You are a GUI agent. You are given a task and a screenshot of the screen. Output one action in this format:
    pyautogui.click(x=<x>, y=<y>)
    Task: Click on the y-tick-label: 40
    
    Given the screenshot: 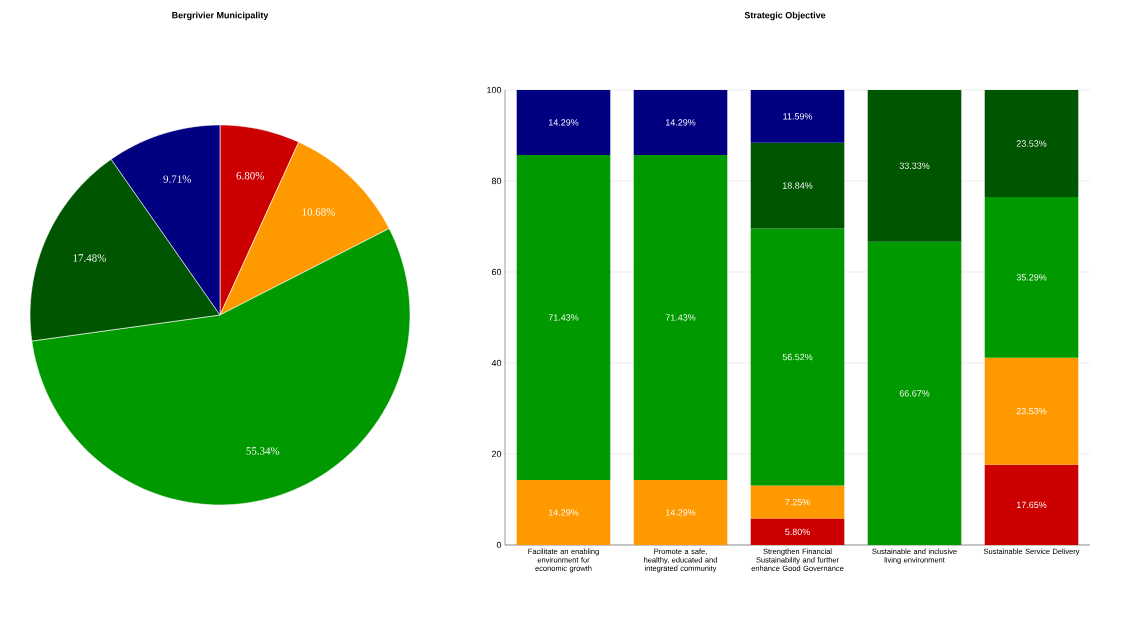 What is the action you would take?
    pyautogui.click(x=496, y=363)
    